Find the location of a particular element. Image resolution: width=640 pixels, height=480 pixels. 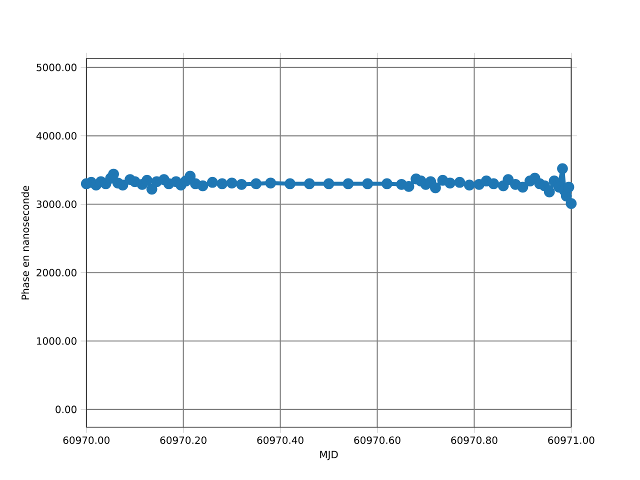

x-tick-label: 60970.40 is located at coordinates (280, 440).